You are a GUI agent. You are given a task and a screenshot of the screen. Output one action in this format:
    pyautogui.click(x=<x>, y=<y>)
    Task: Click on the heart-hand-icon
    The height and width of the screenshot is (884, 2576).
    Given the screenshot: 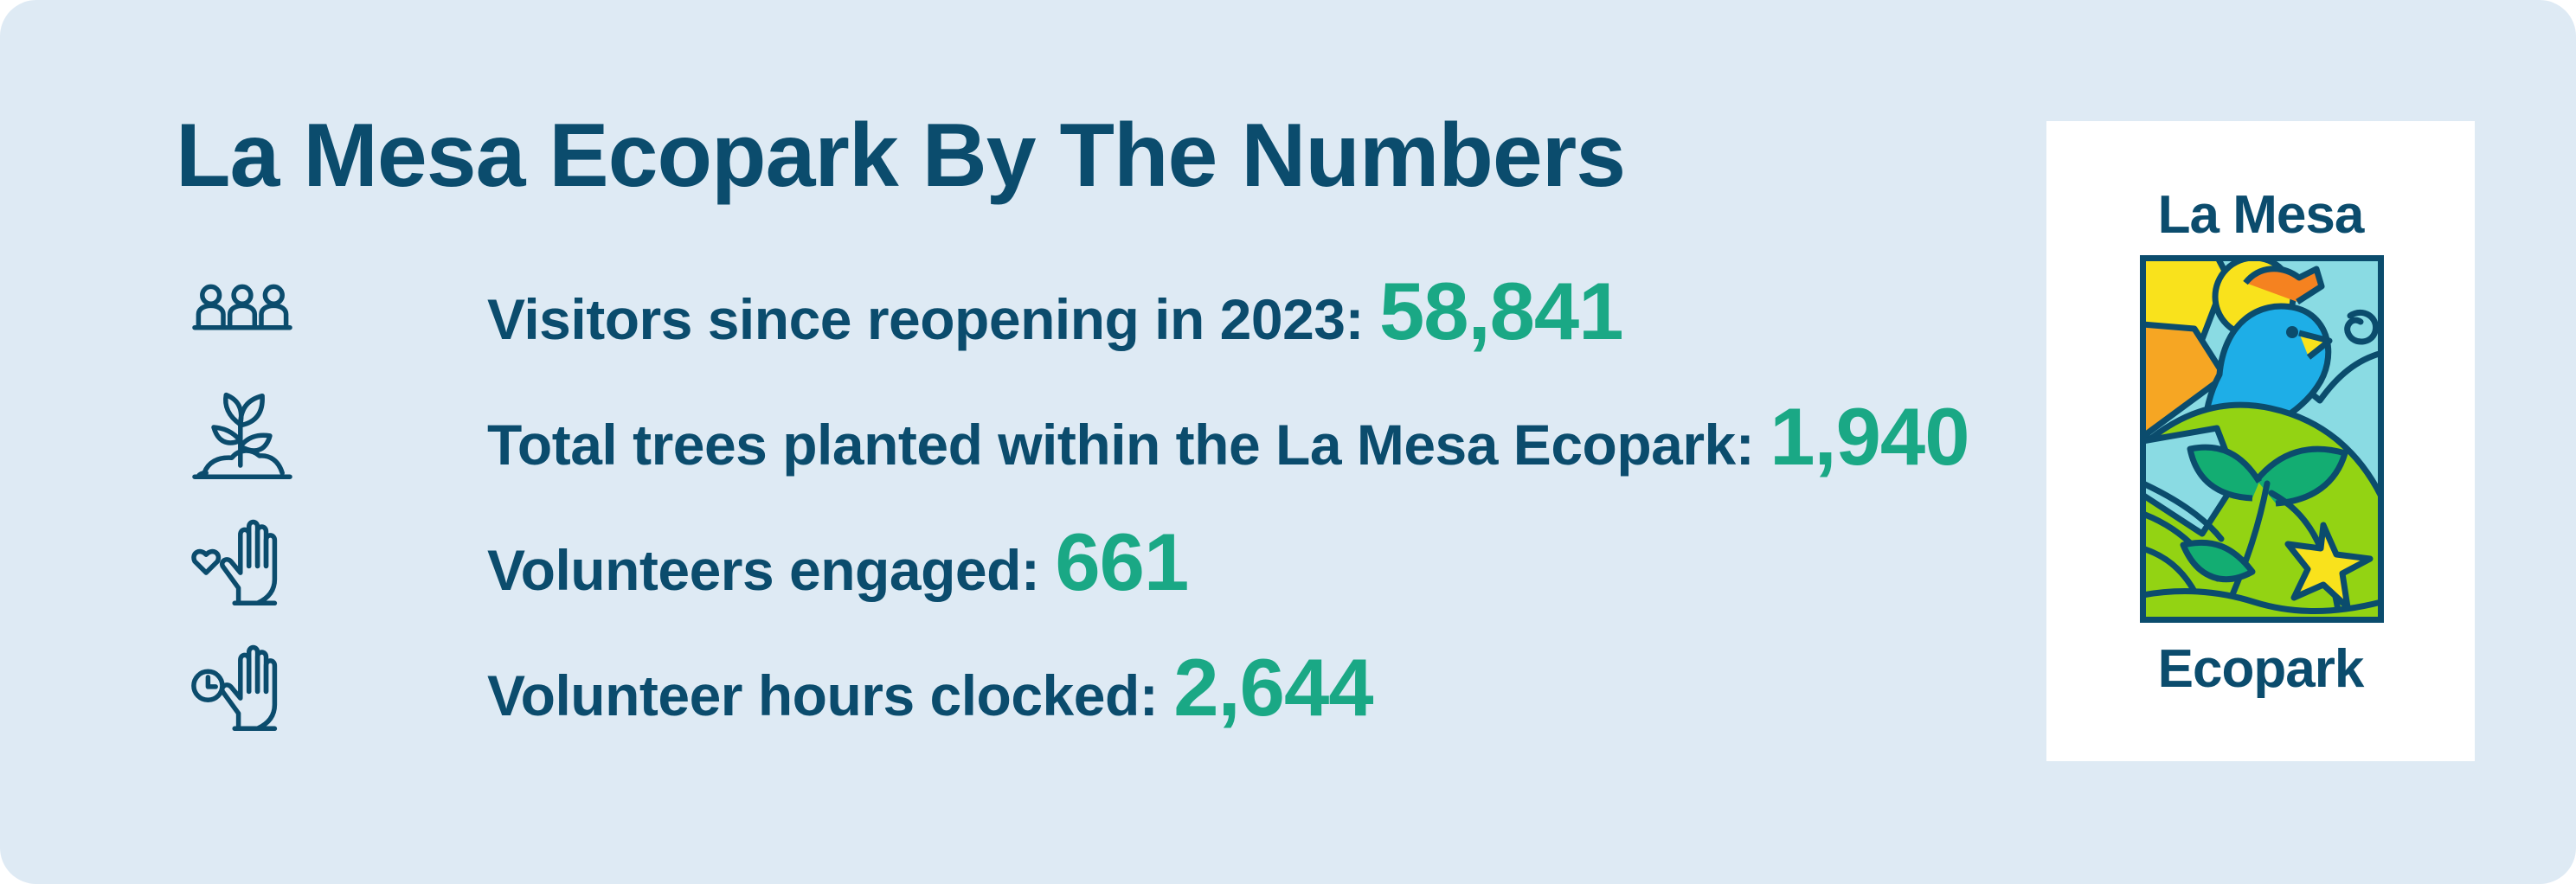 What is the action you would take?
    pyautogui.click(x=243, y=562)
    